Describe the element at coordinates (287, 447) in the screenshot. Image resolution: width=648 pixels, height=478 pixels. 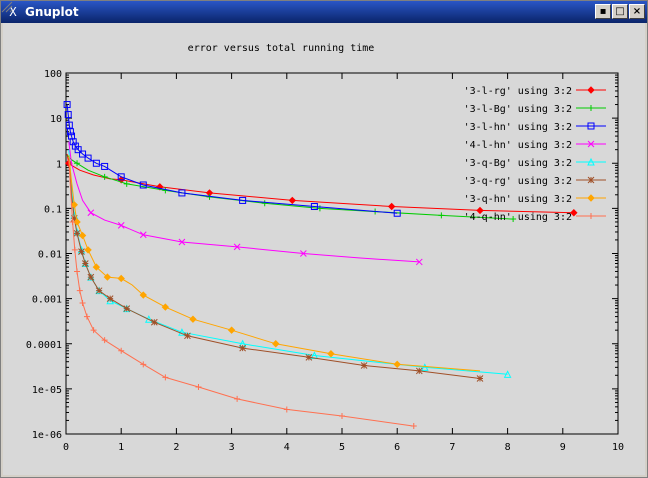
I see `x-tick-label: 4` at that location.